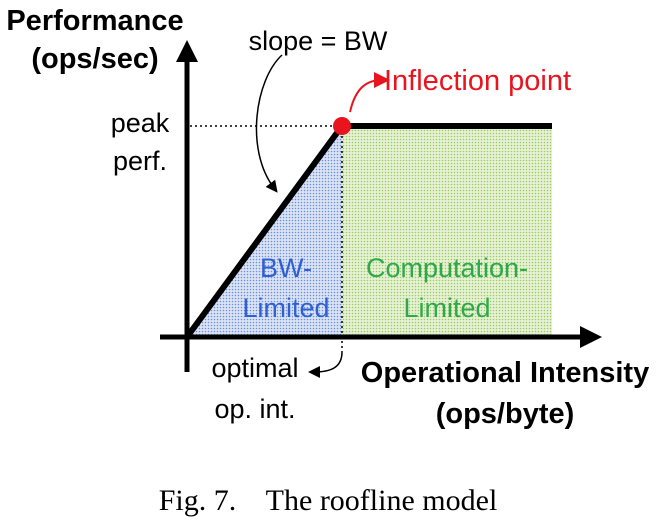  Describe the element at coordinates (254, 368) in the screenshot. I see `optimal-label-line1: optimal` at that location.